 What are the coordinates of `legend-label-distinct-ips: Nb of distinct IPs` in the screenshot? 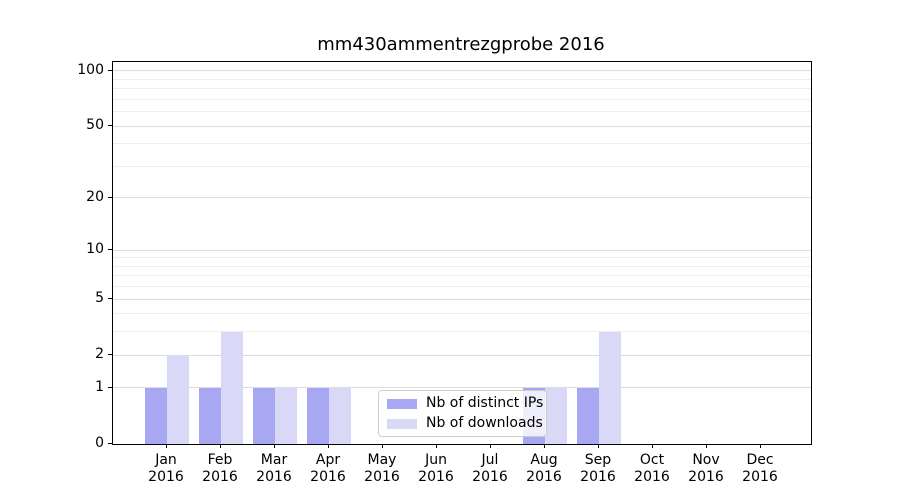 It's located at (485, 403).